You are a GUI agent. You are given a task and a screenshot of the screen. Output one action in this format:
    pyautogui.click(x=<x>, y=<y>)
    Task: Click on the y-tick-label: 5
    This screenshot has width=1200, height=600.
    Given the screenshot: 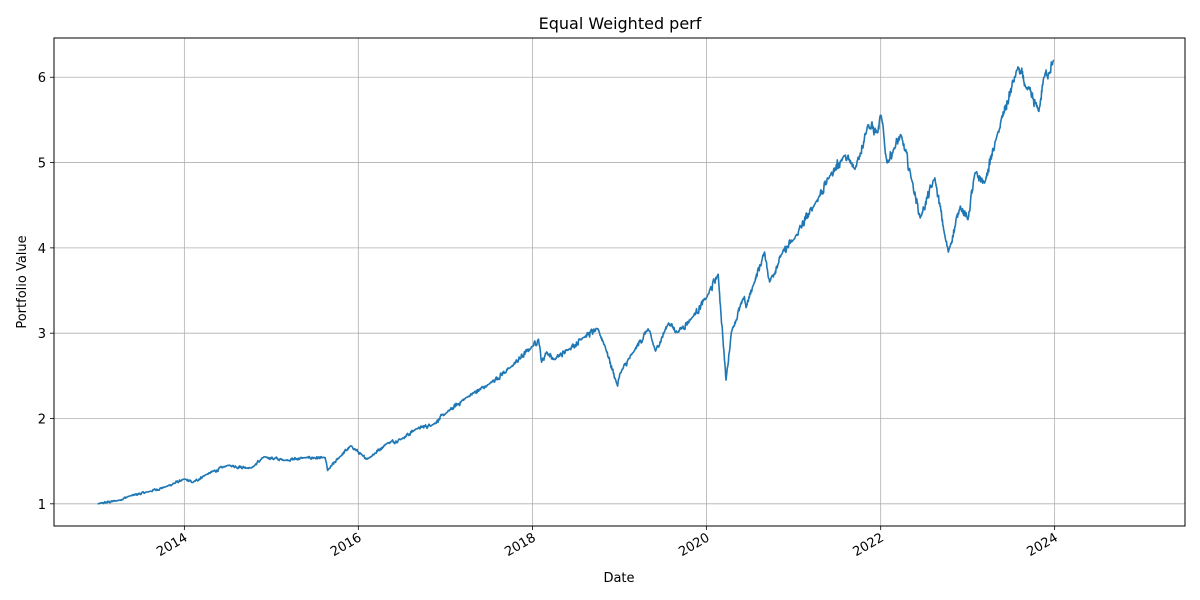 What is the action you would take?
    pyautogui.click(x=42, y=164)
    